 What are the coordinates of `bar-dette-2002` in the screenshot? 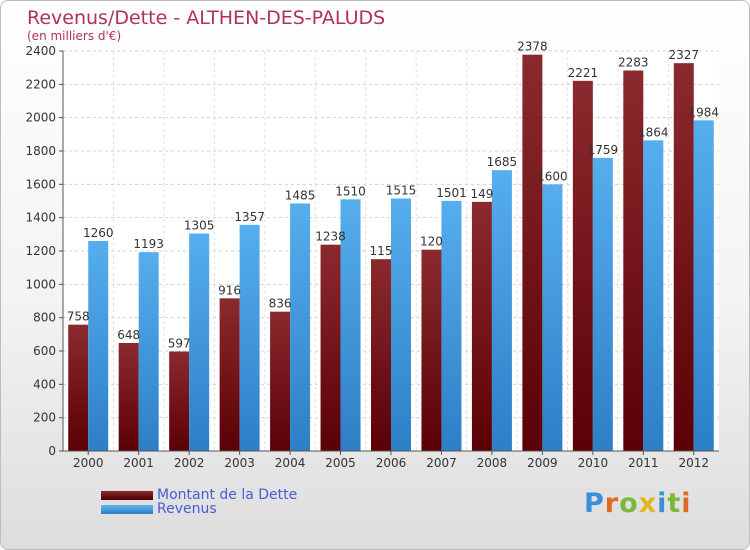 It's located at (179, 401).